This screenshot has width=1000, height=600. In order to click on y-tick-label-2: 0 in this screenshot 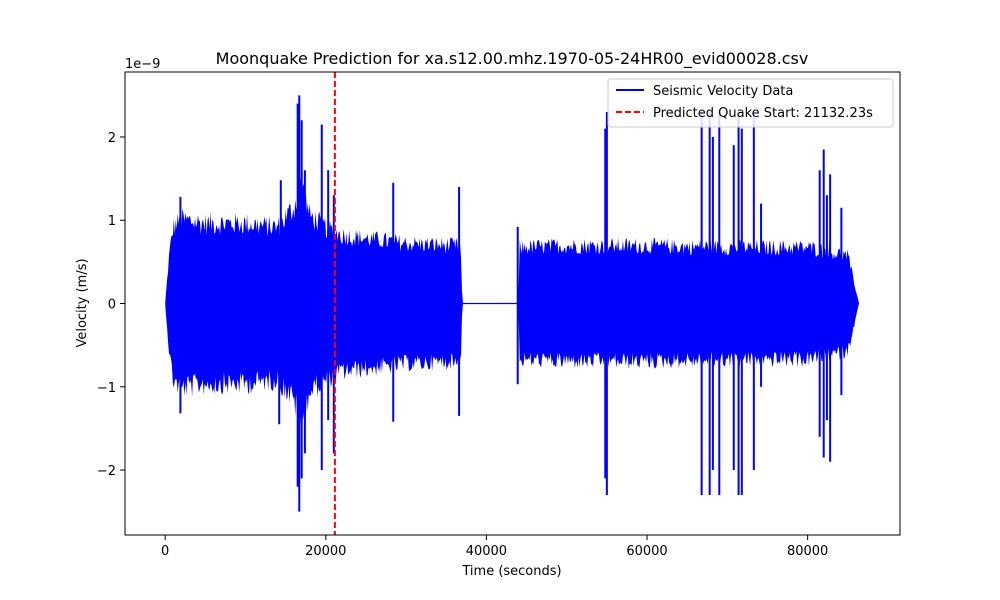, I will do `click(112, 305)`.